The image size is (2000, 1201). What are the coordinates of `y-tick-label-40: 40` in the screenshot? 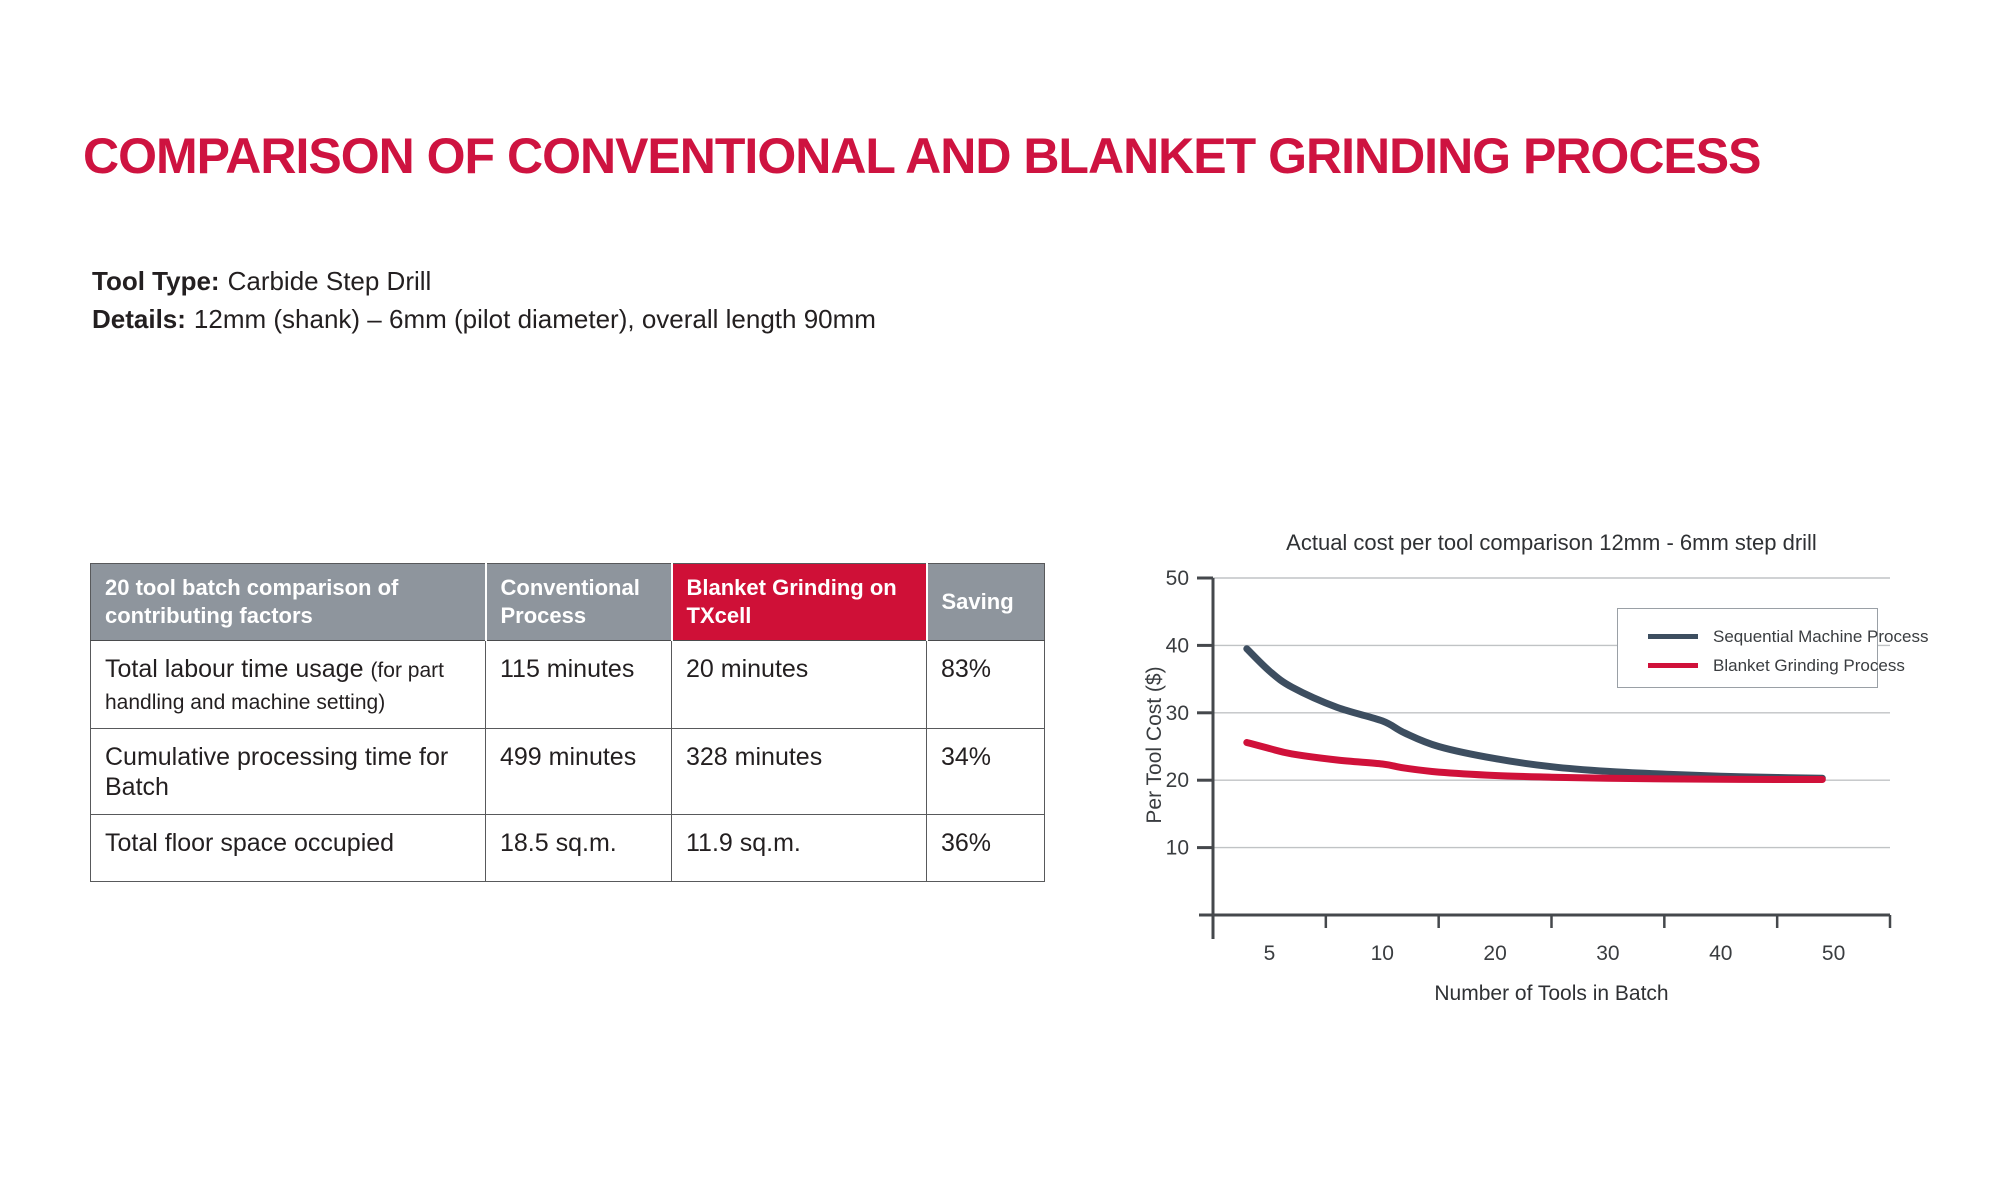 It's located at (1177, 645).